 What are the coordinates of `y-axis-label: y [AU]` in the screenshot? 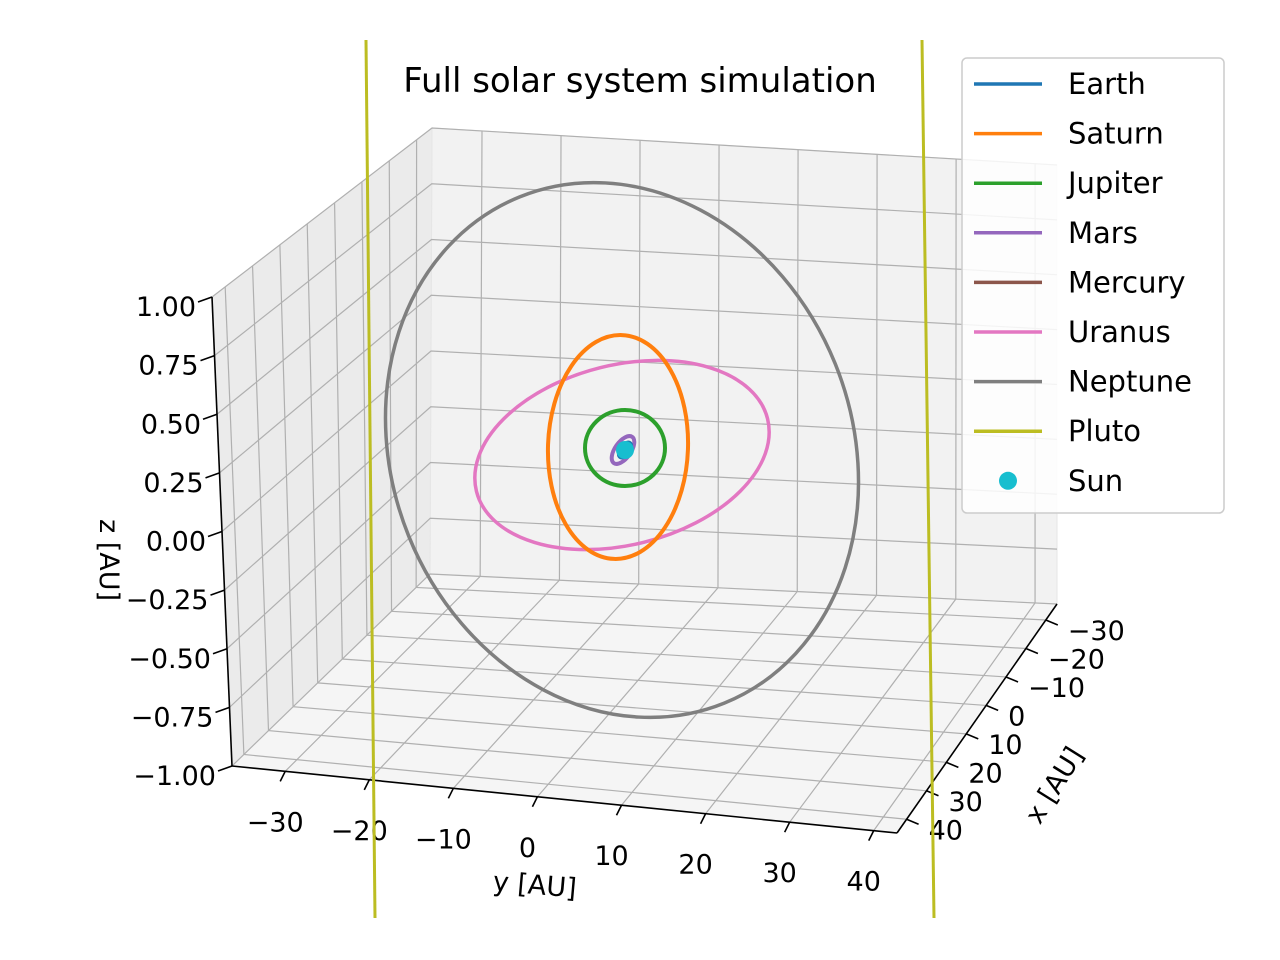 It's located at (535, 885).